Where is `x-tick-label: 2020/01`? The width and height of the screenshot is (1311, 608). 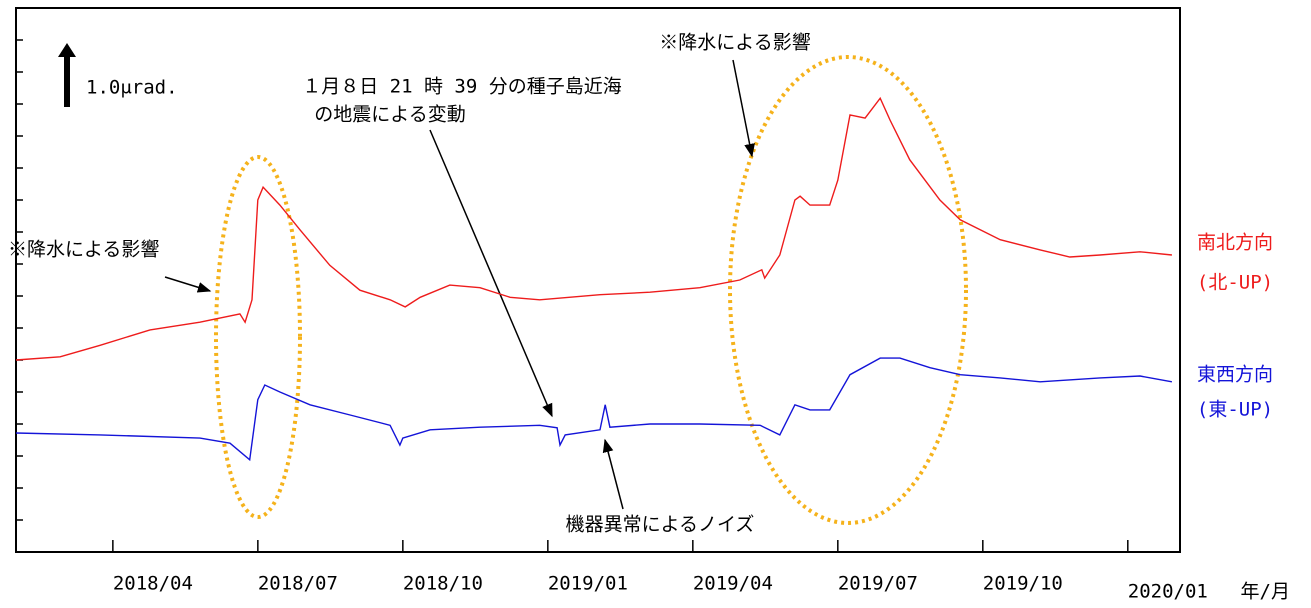
x-tick-label: 2020/01 is located at coordinates (1168, 592).